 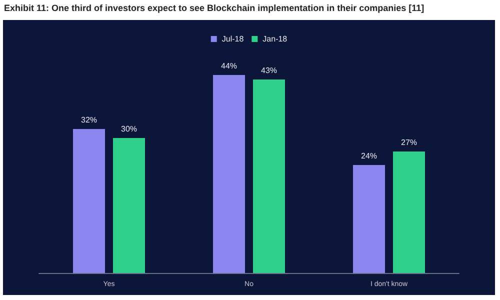 What do you see at coordinates (215, 8) in the screenshot?
I see `chart-title: Exhibit 11: One third of investors expect to see Blockchain implementation in their companies [11]` at bounding box center [215, 8].